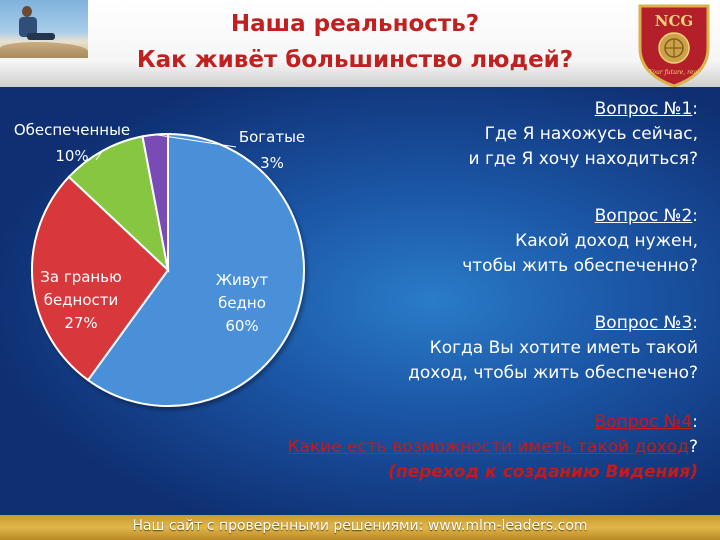  I want to click on slice-label: 27%, so click(80, 323).